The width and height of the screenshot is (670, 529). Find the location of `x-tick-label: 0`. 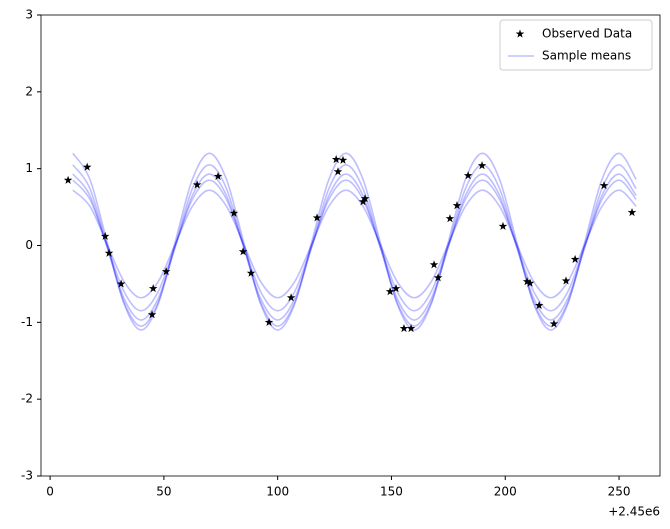

x-tick-label: 0 is located at coordinates (50, 492).